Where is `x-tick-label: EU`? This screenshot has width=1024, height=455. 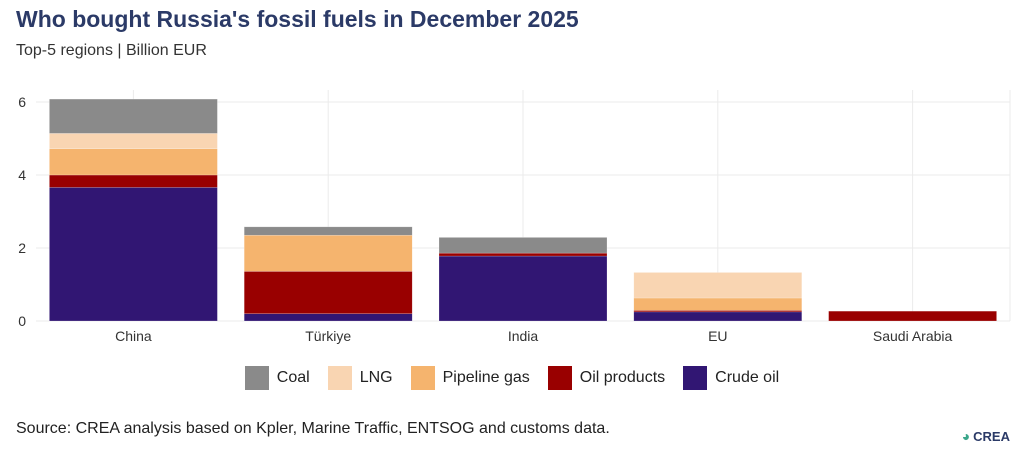 x-tick-label: EU is located at coordinates (717, 336).